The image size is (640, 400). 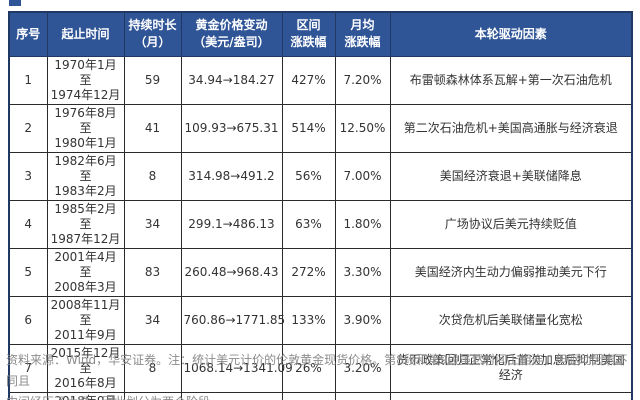 I want to click on source-note-line2: 中间经历了大跌，因此划分为两个阶段。, so click(x=322, y=396).